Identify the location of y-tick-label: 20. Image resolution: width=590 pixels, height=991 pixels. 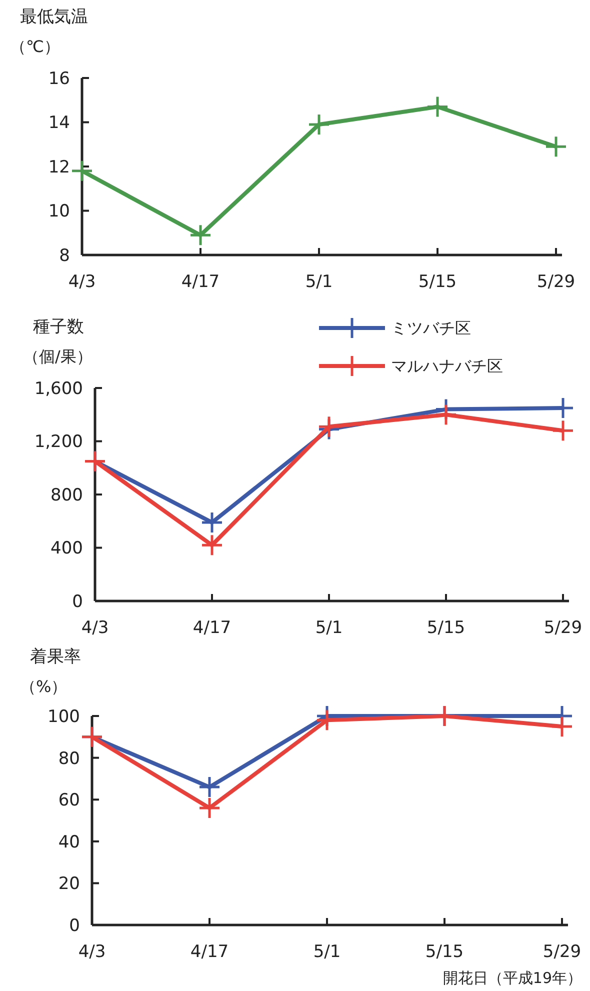
(69, 884).